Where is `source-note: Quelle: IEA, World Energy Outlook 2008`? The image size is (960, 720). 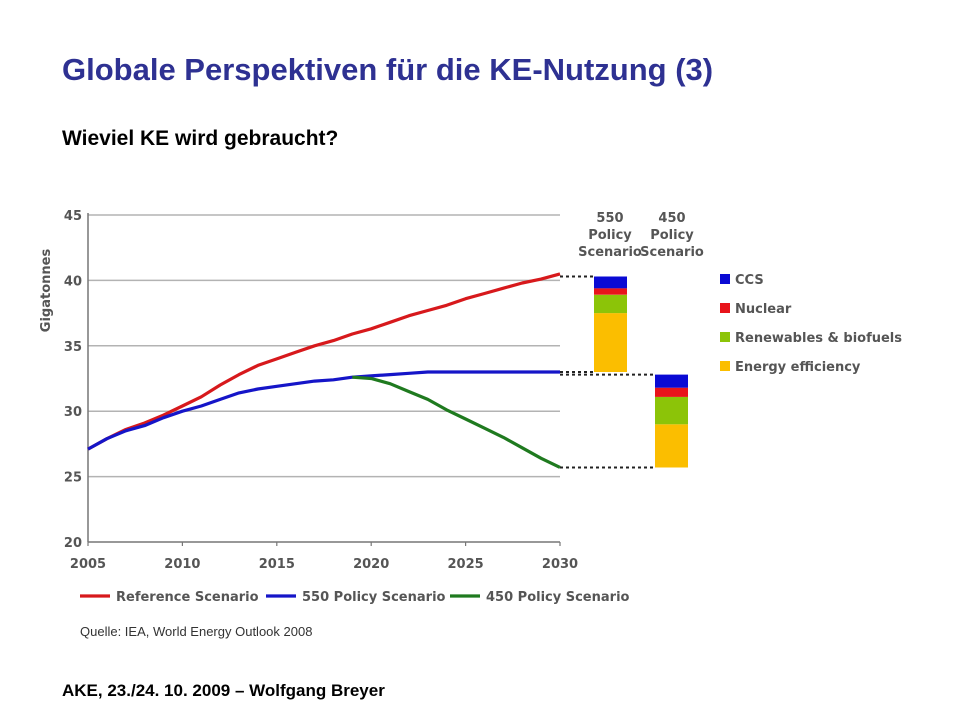 source-note: Quelle: IEA, World Energy Outlook 2008 is located at coordinates (196, 631).